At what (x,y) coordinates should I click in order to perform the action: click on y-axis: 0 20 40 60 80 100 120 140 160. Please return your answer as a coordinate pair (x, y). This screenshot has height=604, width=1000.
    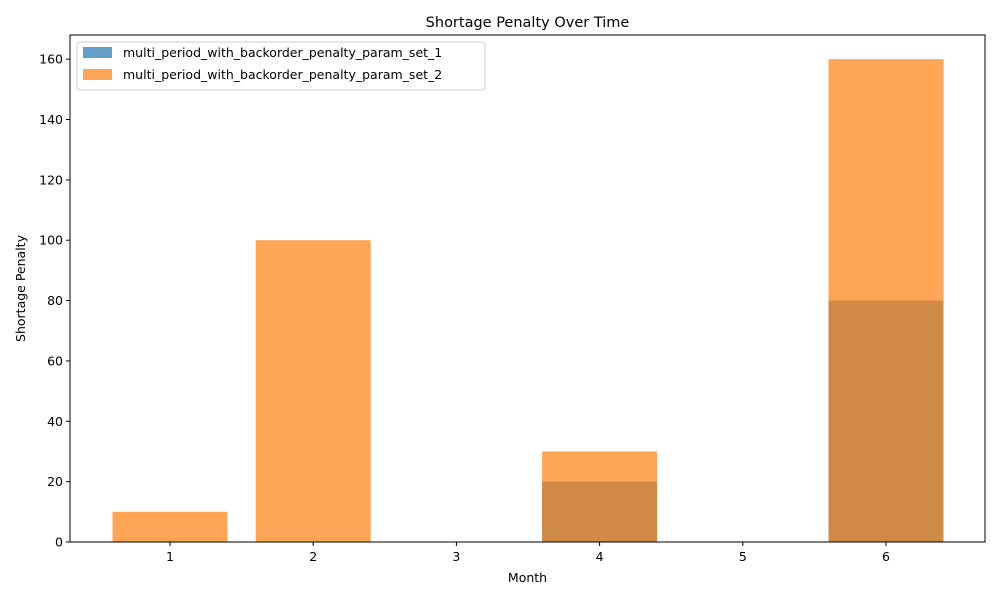
    Looking at the image, I should click on (54, 301).